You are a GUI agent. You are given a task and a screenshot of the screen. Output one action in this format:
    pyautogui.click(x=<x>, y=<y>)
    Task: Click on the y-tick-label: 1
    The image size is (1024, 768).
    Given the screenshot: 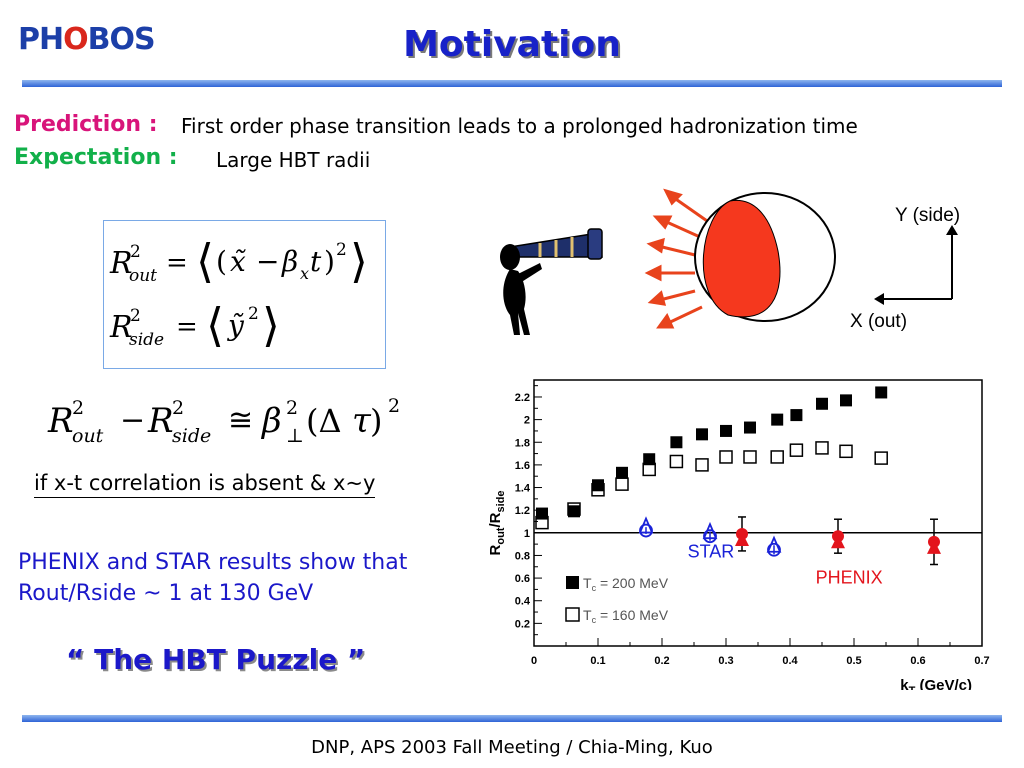 What is the action you would take?
    pyautogui.click(x=527, y=534)
    